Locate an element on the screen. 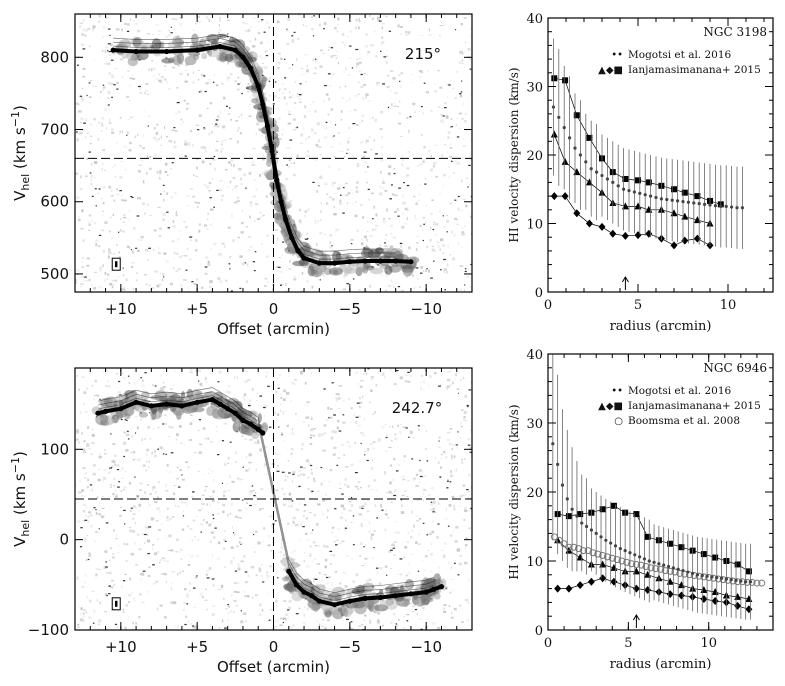 The height and width of the screenshot is (686, 785). x-tick-label: +10 is located at coordinates (121, 309).